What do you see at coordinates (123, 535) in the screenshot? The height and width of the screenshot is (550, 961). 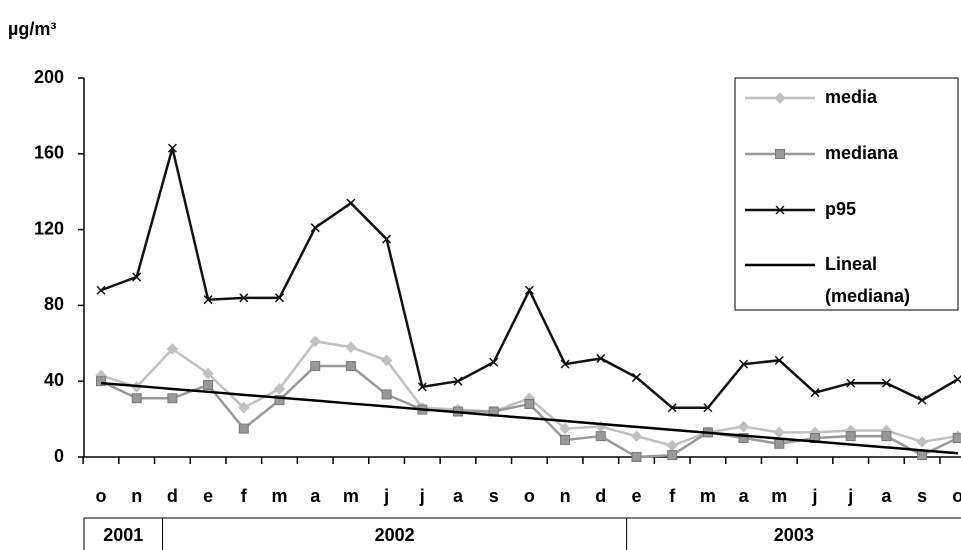 I see `year-label: 2001` at bounding box center [123, 535].